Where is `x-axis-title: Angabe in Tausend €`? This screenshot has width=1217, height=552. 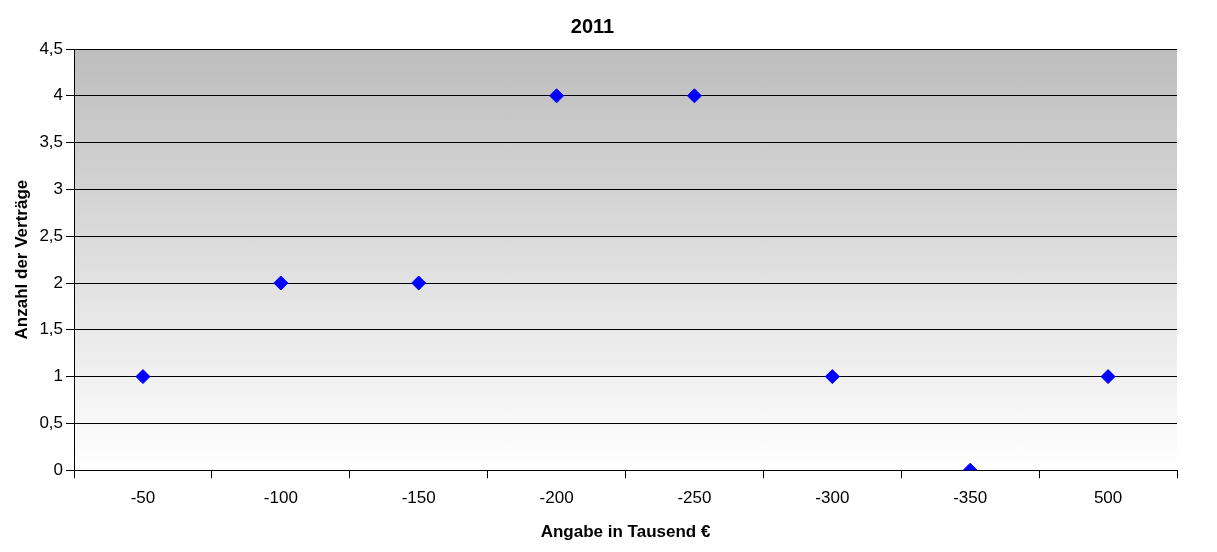
x-axis-title: Angabe in Tausend € is located at coordinates (625, 532).